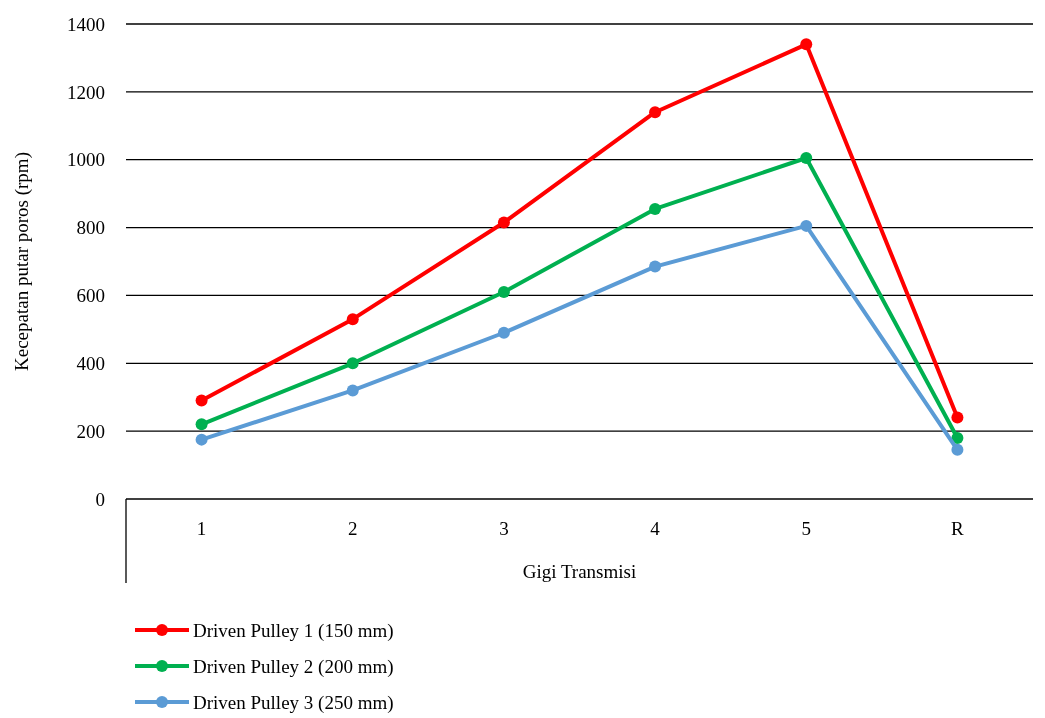 Image resolution: width=1045 pixels, height=718 pixels. I want to click on y-tick-label: 200, so click(90, 431).